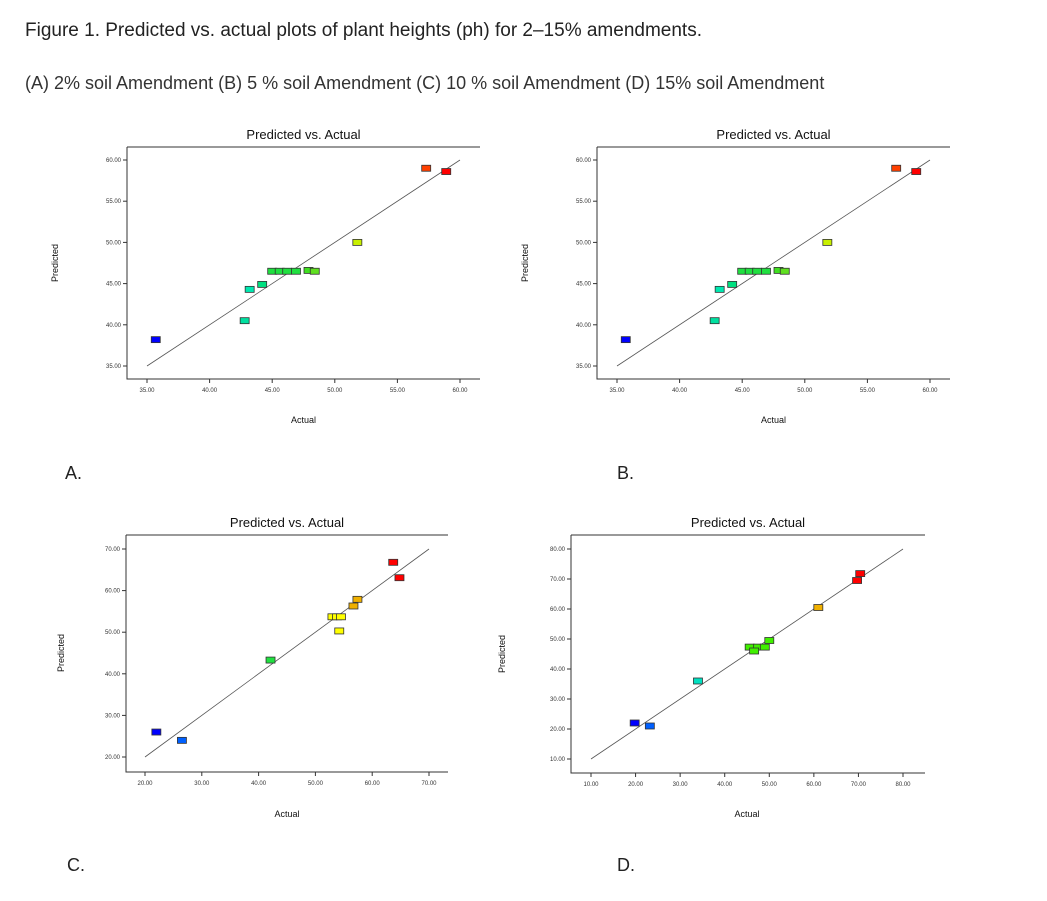  Describe the element at coordinates (626, 865) in the screenshot. I see `panel-label-d: D.` at that location.